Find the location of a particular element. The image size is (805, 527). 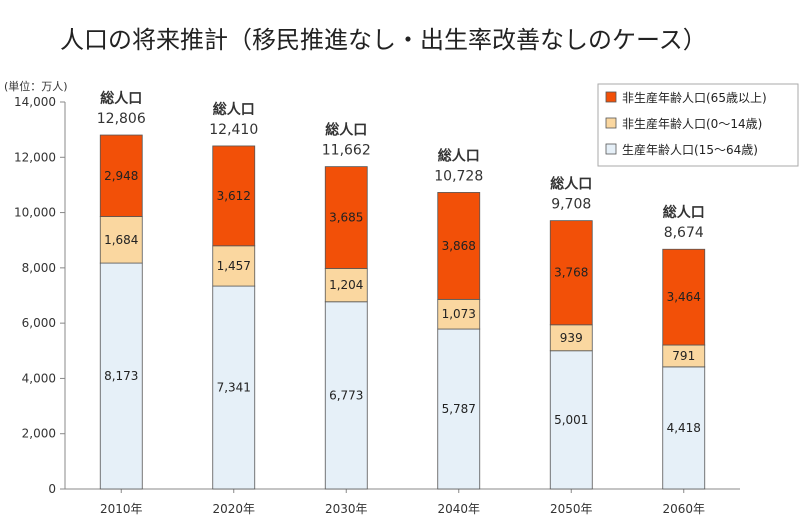

total-population-value: 9,708 is located at coordinates (571, 205).